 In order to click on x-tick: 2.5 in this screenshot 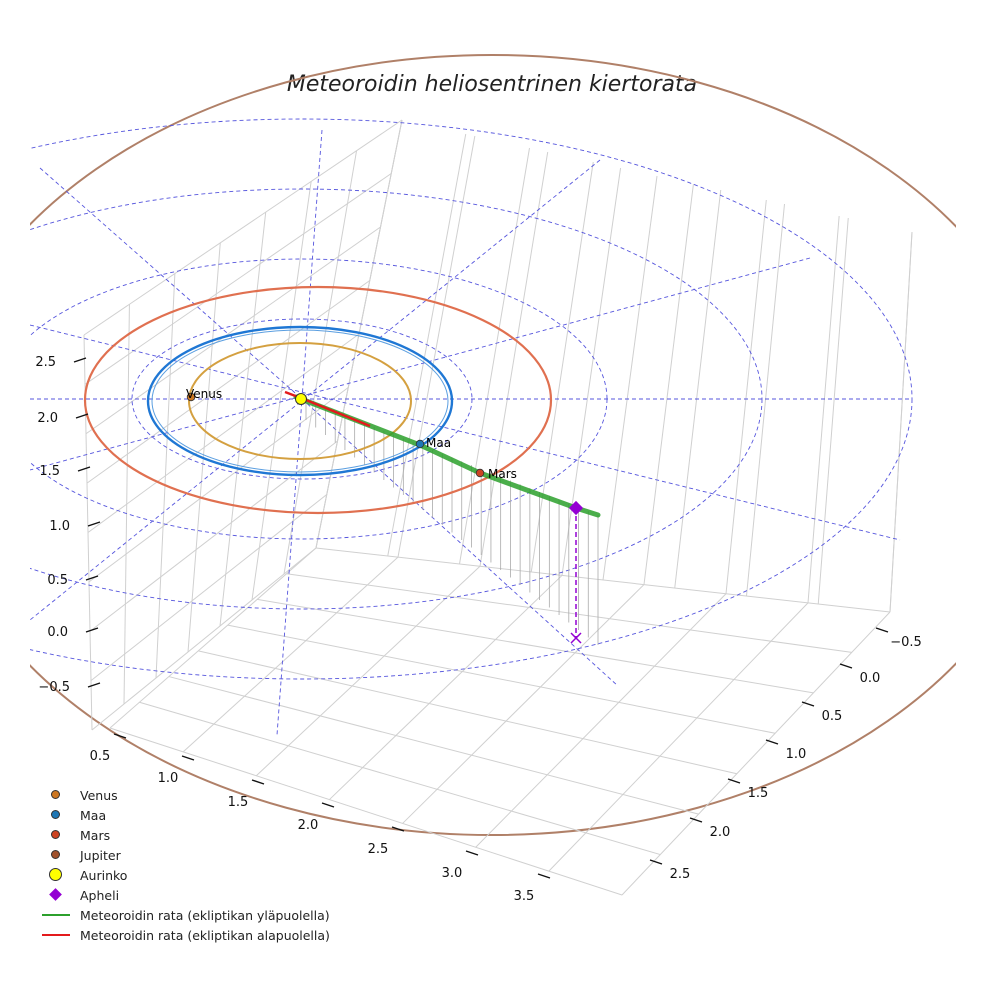, I will do `click(386, 841)`.